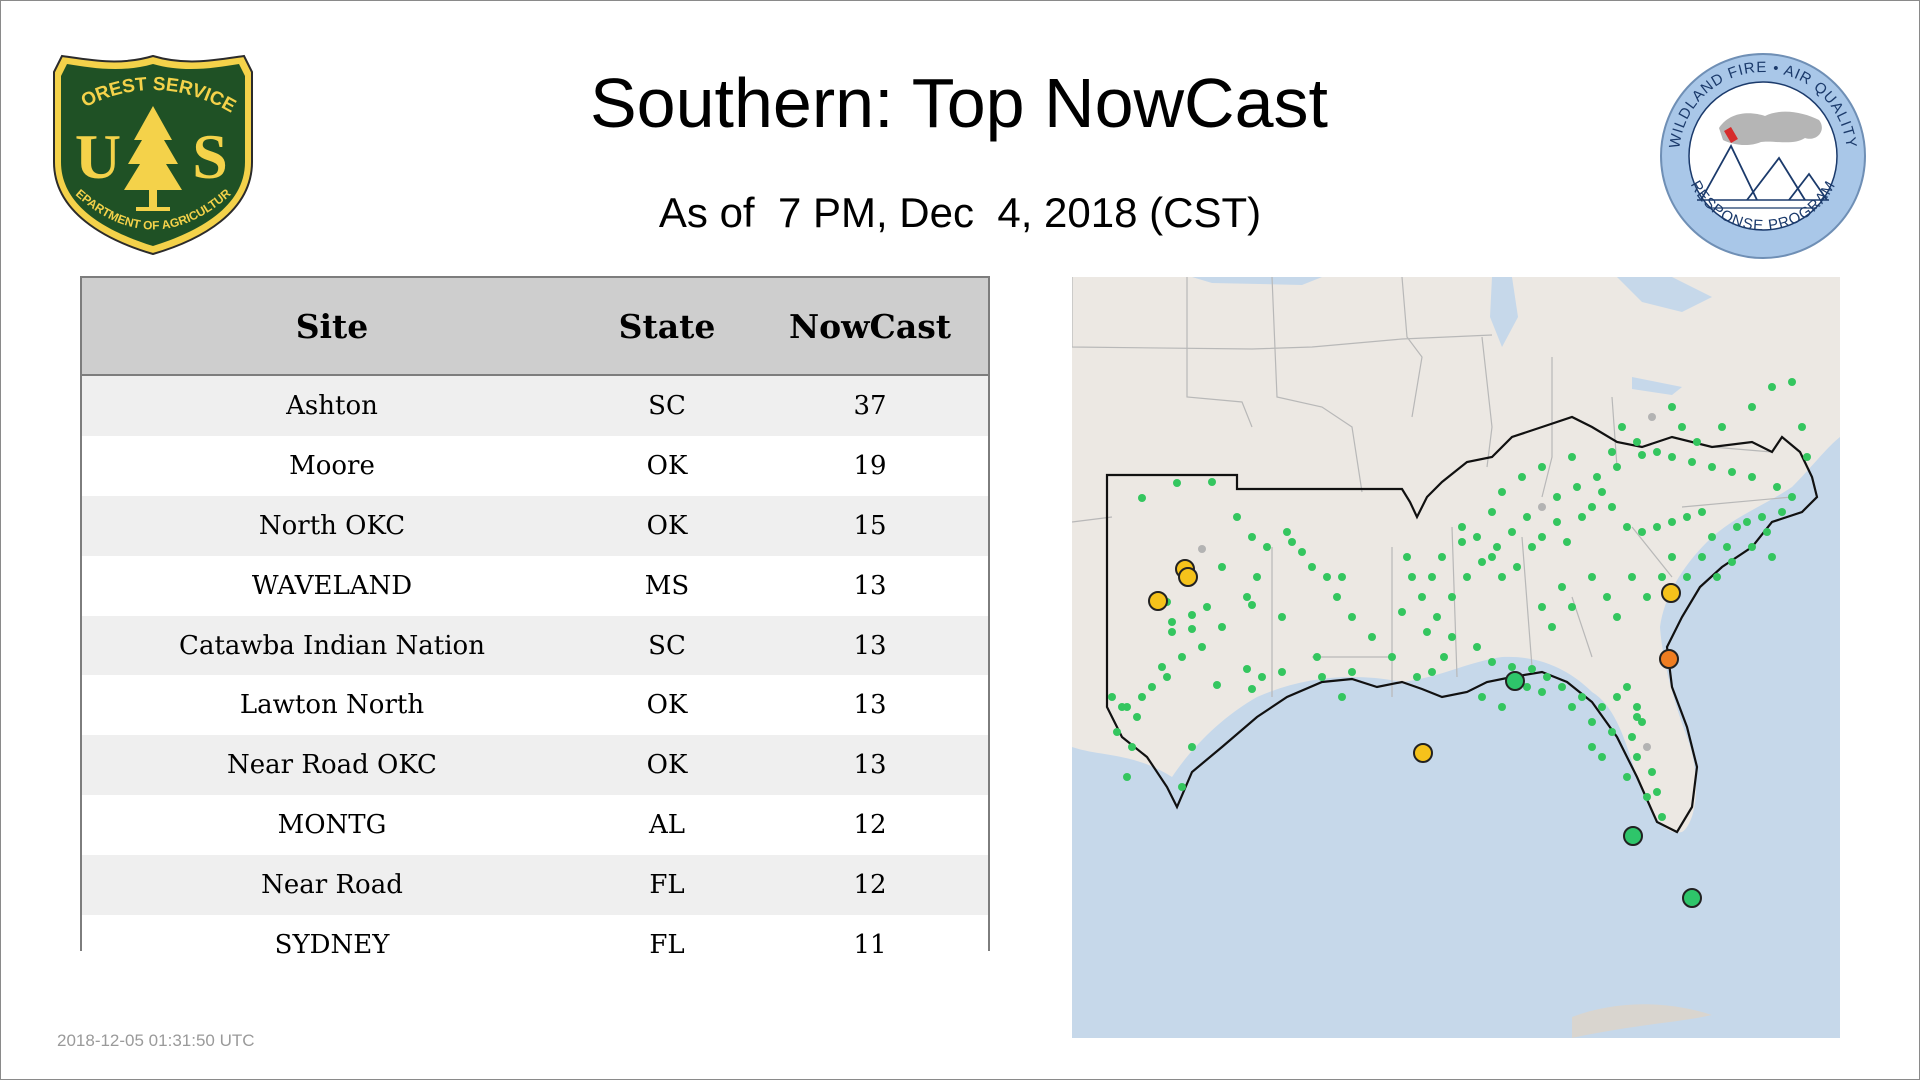  Describe the element at coordinates (156, 1040) in the screenshot. I see `generated-timestamp: 2018-12-05 01:31:50 UTC` at that location.